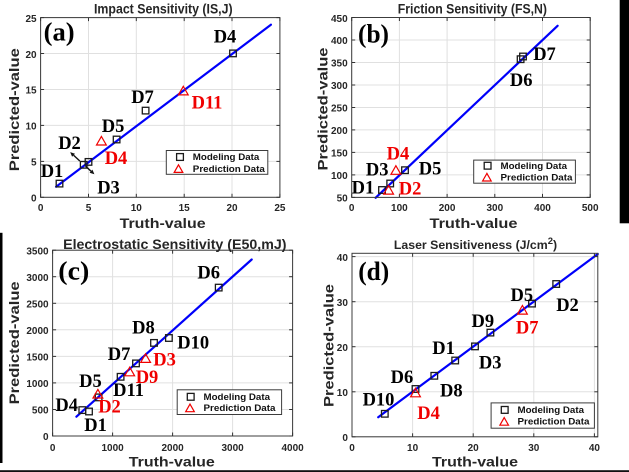 This screenshot has width=629, height=472. I want to click on svg-text: 3500, so click(37, 251).